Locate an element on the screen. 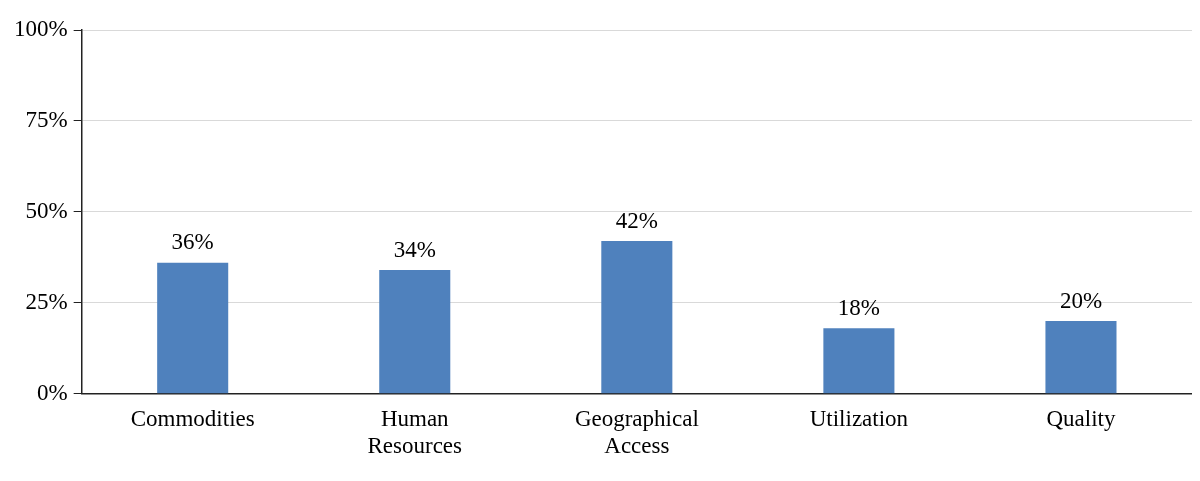 The image size is (1200, 481). y-tick-label: 100% is located at coordinates (40, 29).